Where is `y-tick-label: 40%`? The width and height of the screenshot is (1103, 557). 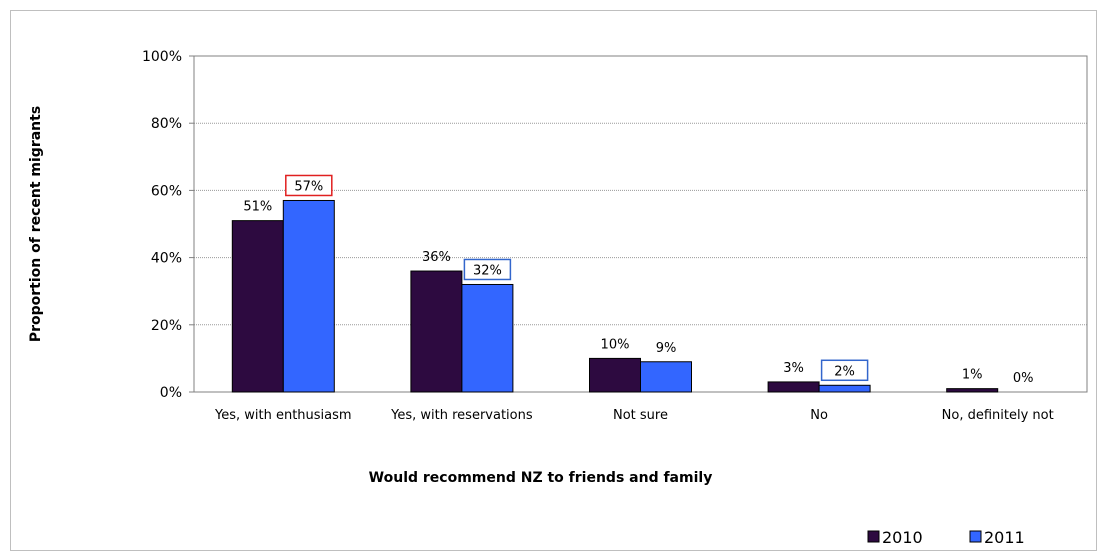
y-tick-label: 40% is located at coordinates (166, 259).